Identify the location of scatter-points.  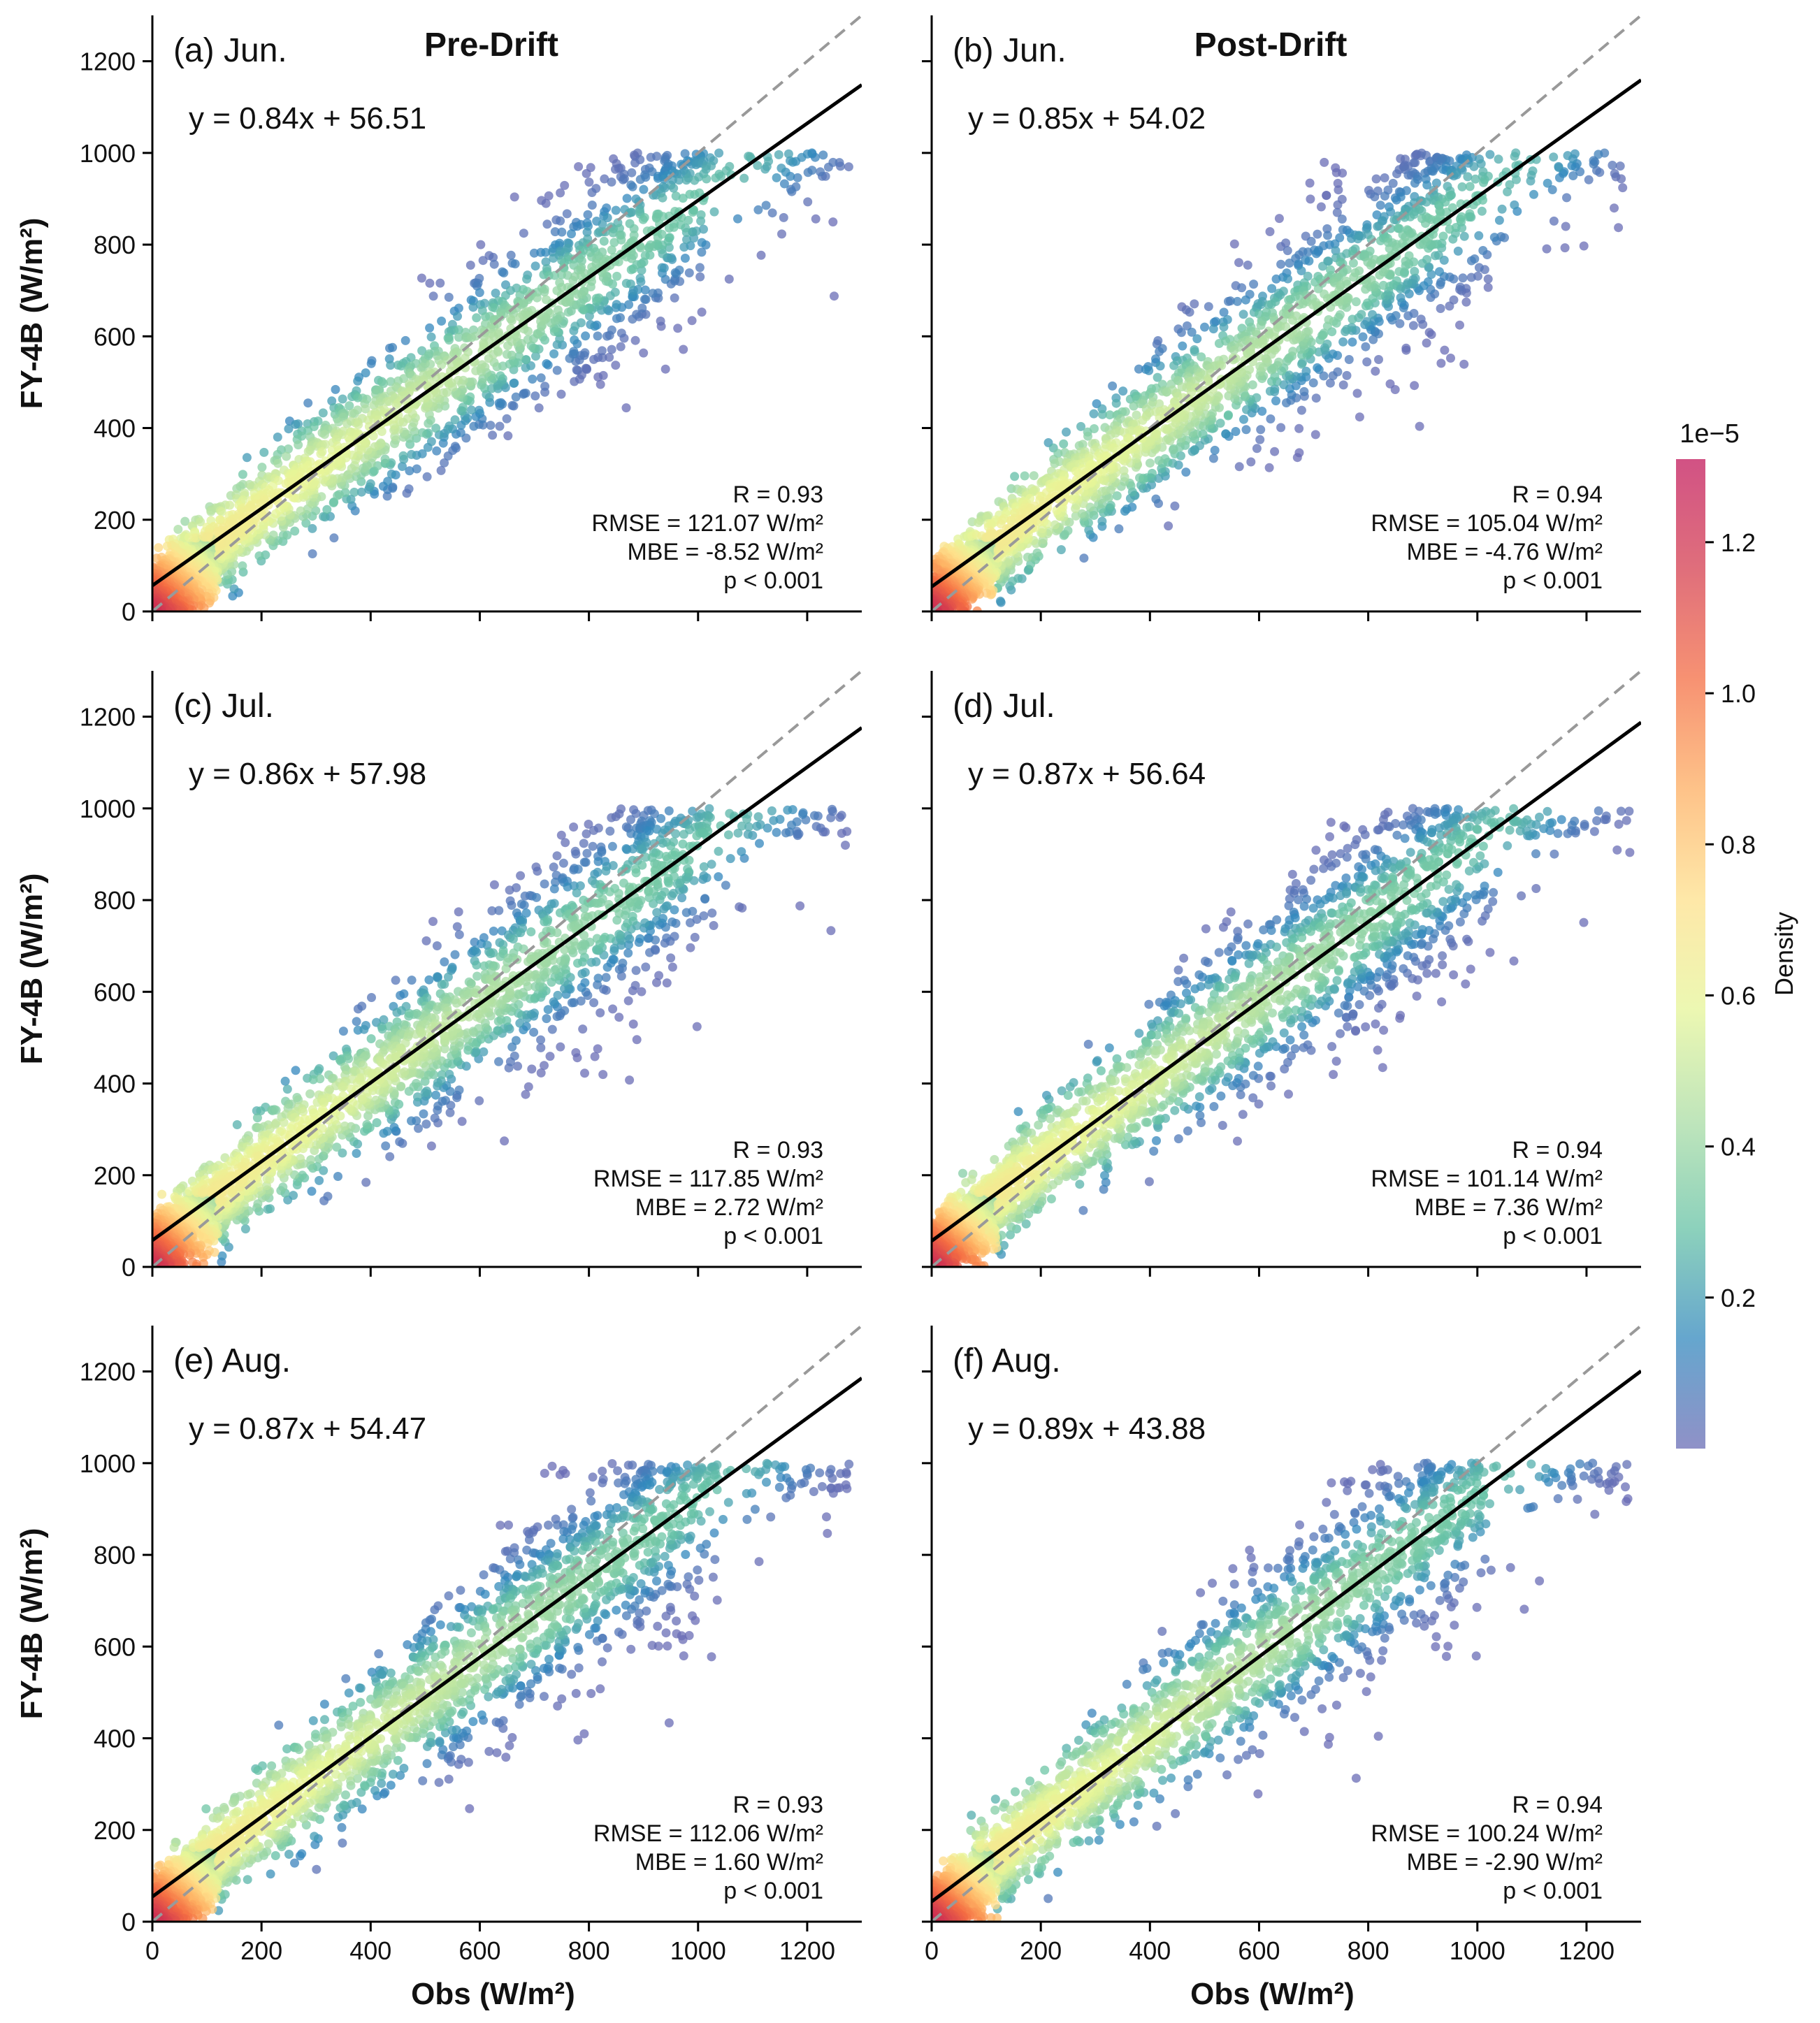
(502, 379).